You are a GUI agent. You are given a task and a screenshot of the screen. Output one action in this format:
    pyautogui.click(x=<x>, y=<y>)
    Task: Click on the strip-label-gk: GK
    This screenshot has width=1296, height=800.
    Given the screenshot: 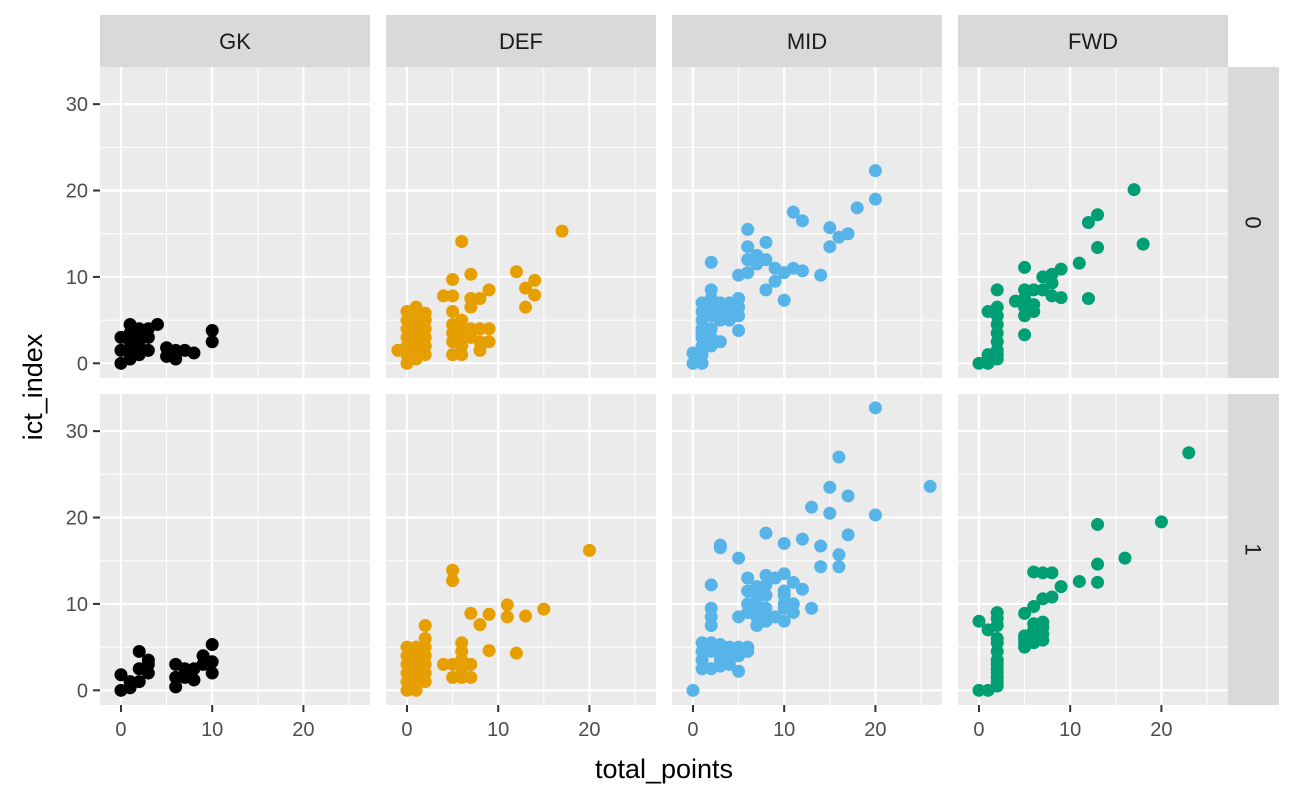 What is the action you would take?
    pyautogui.click(x=235, y=41)
    